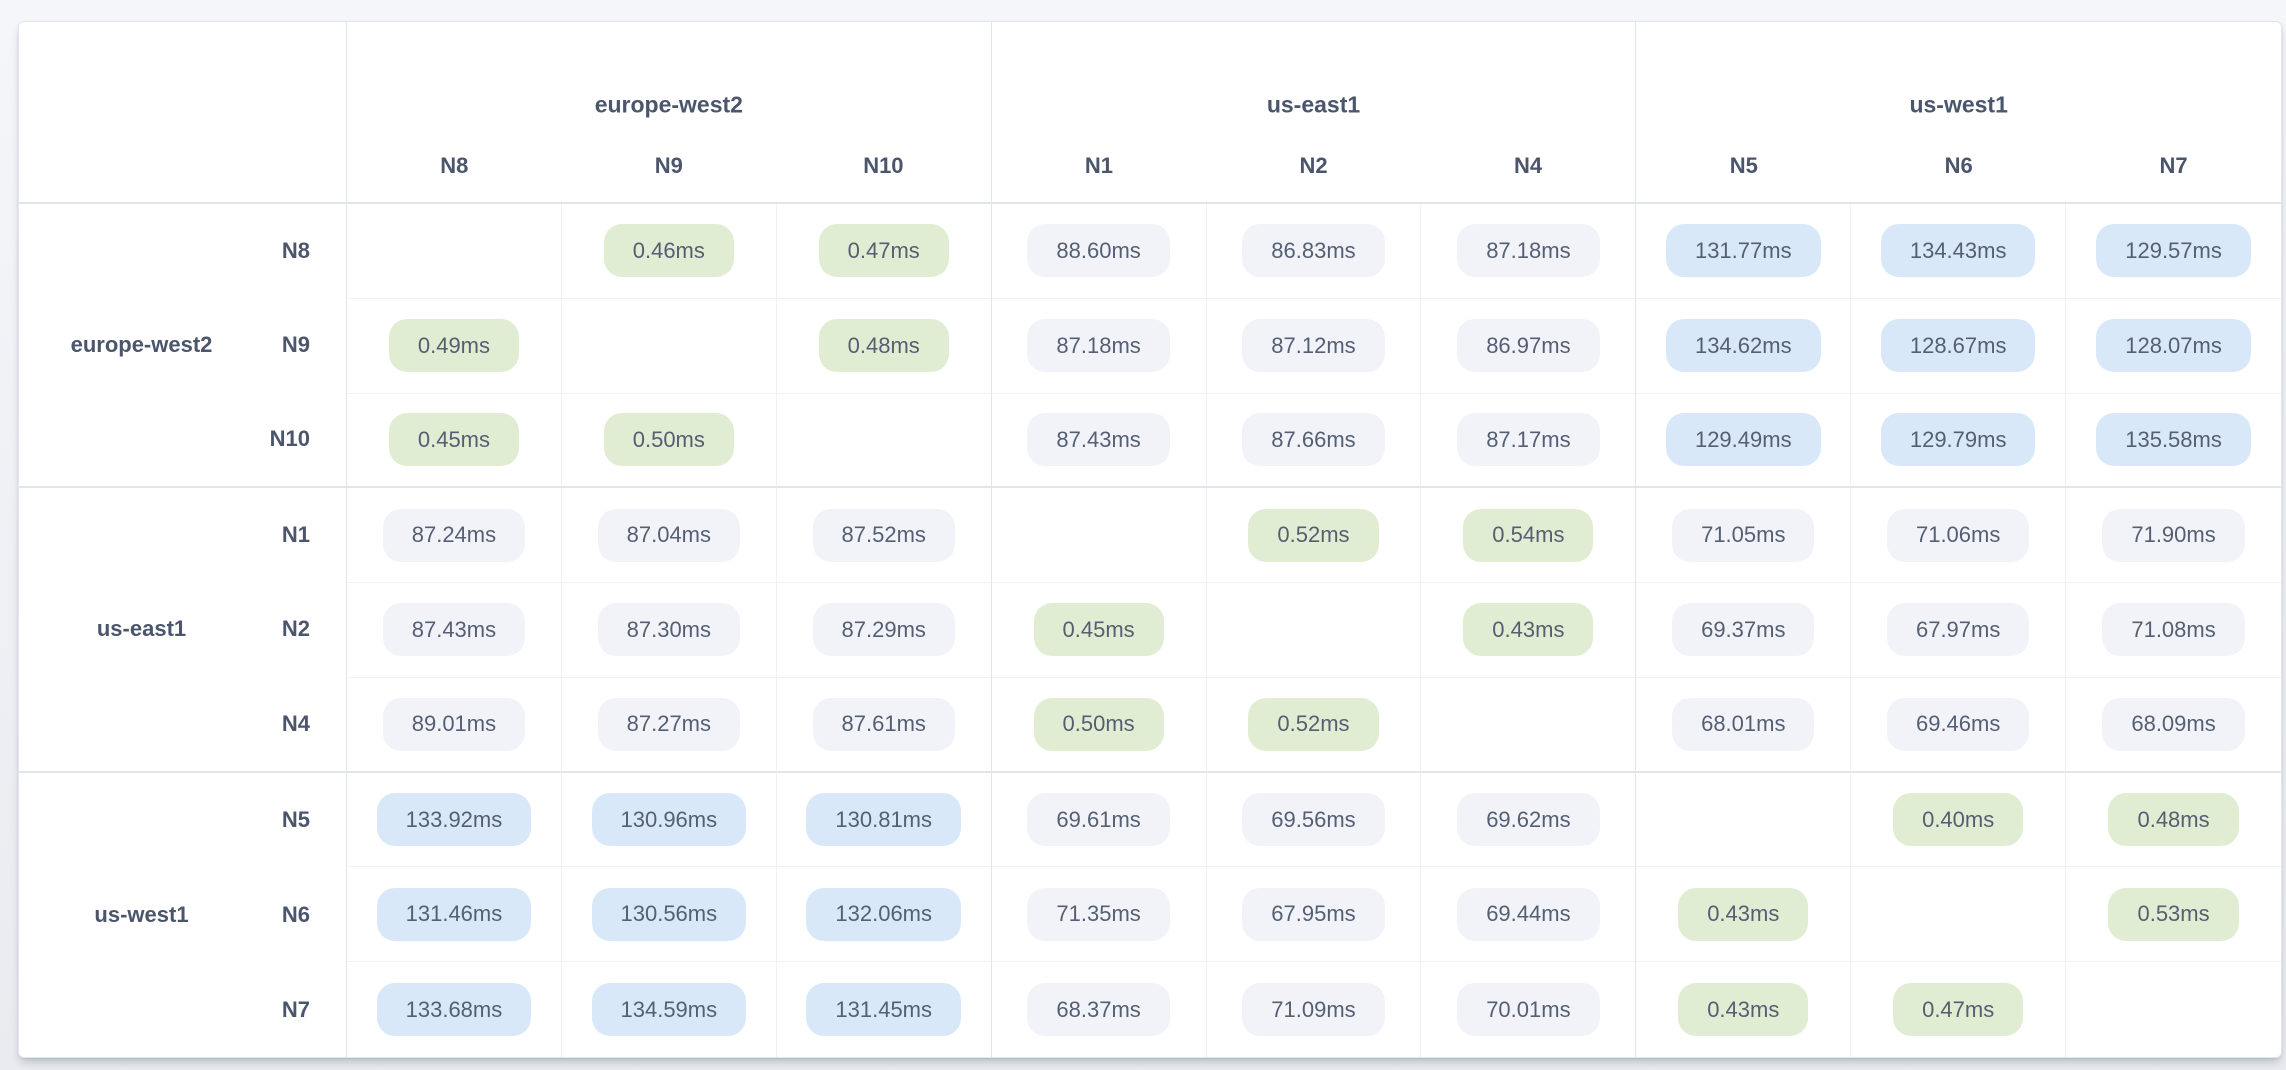 The image size is (2286, 1070). Describe the element at coordinates (1958, 113) in the screenshot. I see `column-group-header: us-west1 N5 N6 N7` at that location.